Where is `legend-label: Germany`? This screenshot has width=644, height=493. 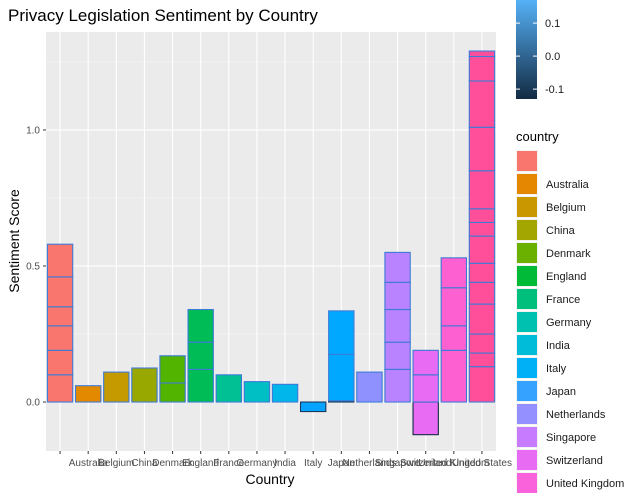 legend-label: Germany is located at coordinates (569, 323).